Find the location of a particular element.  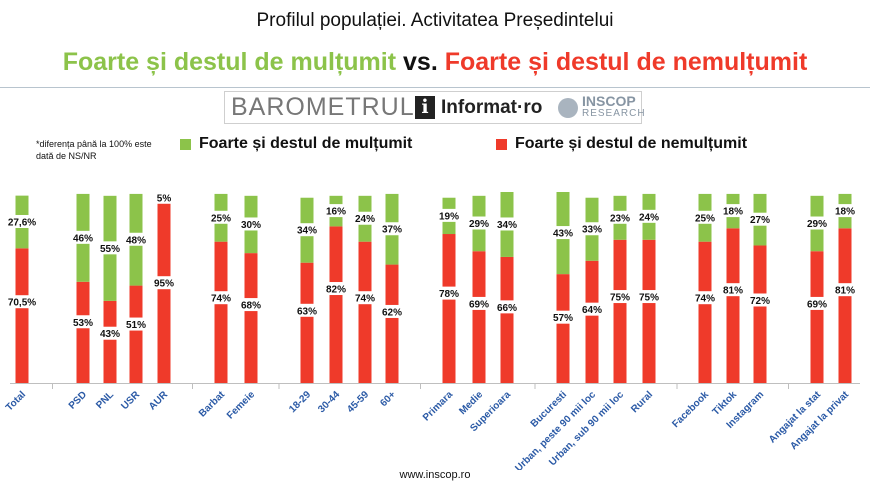

data-label-dissatisfied: 62% is located at coordinates (392, 312).